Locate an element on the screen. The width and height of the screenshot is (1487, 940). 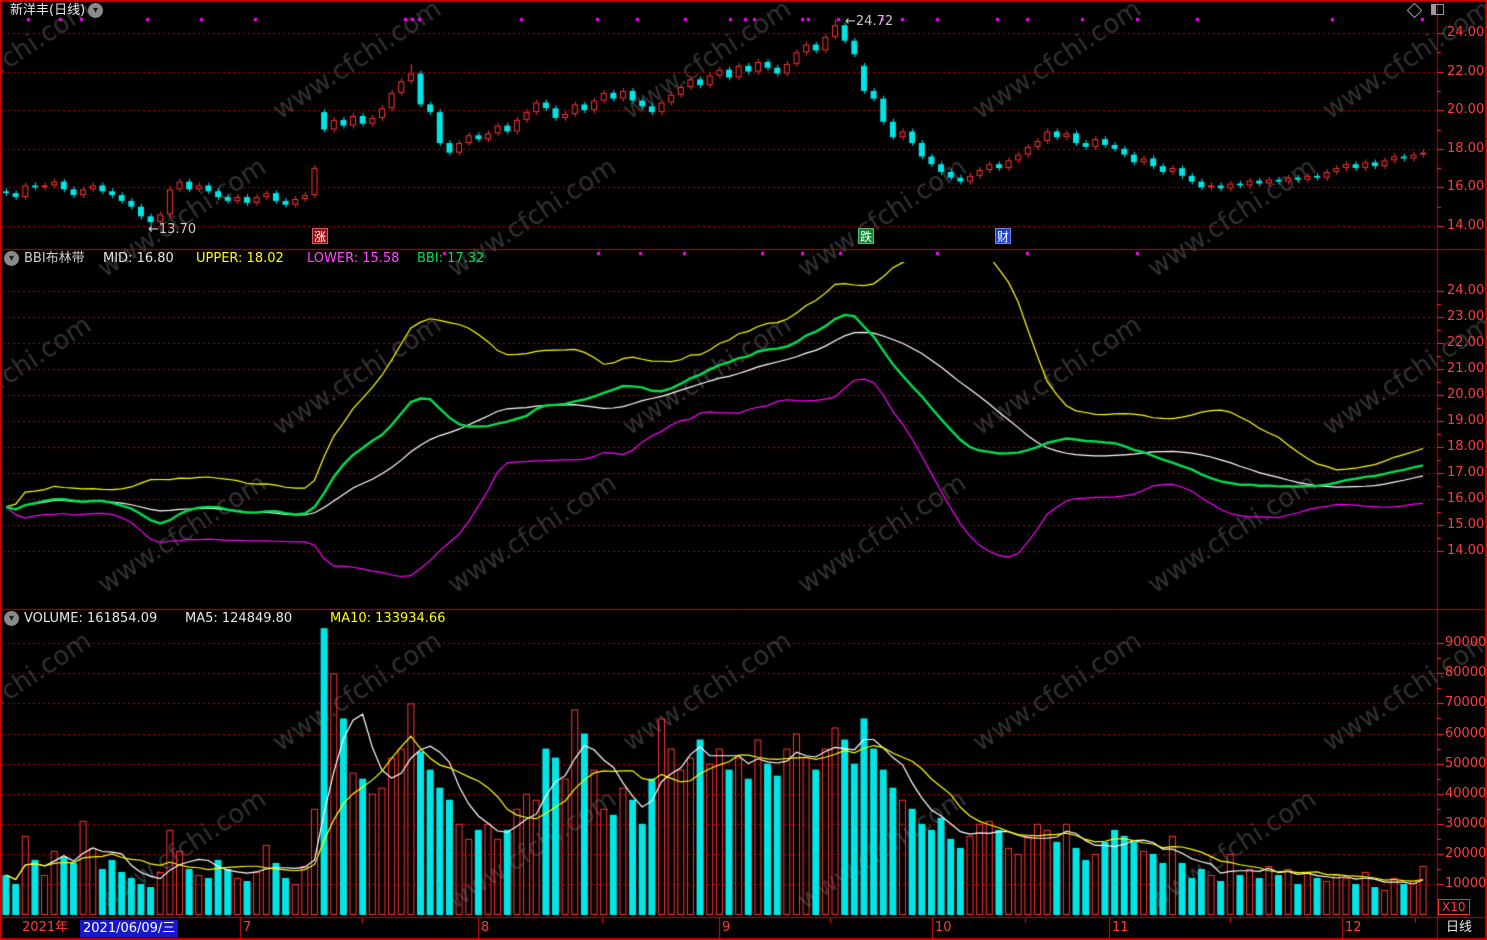
axis-tick-label: 80000 is located at coordinates (1466, 673).